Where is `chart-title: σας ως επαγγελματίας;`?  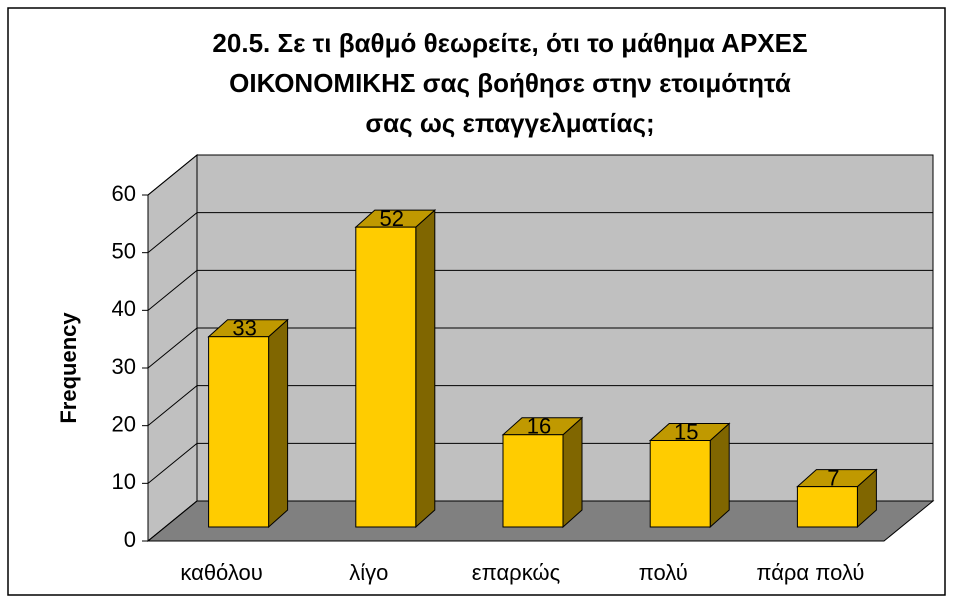
chart-title: σας ως επαγγελματίας; is located at coordinates (509, 123).